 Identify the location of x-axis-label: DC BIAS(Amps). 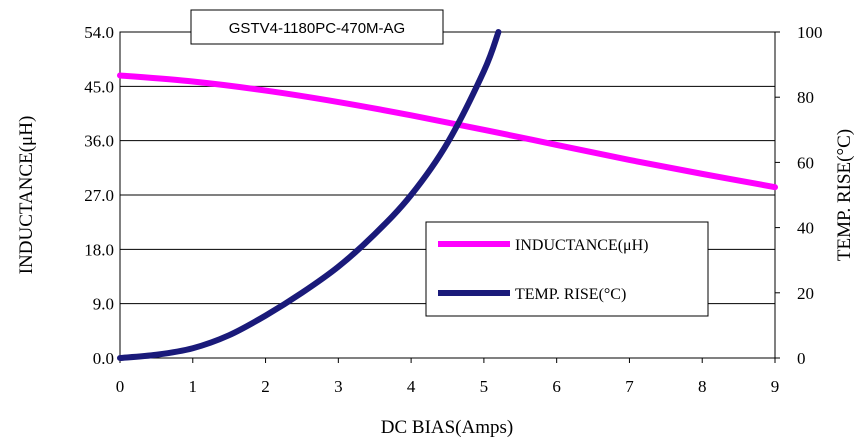
(447, 427).